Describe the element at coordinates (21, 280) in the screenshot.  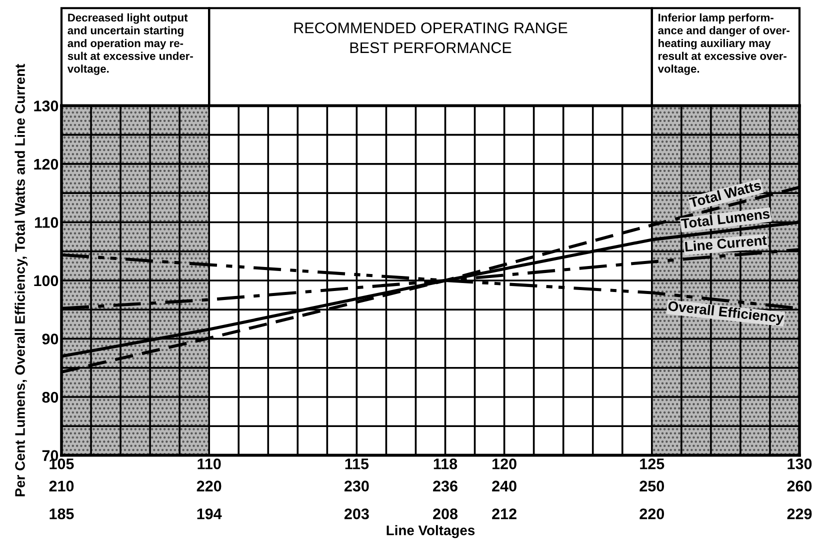
I see `y-axis-title: Per Cent Lumens, Overall Efficiency, Total Watts and Line Current` at that location.